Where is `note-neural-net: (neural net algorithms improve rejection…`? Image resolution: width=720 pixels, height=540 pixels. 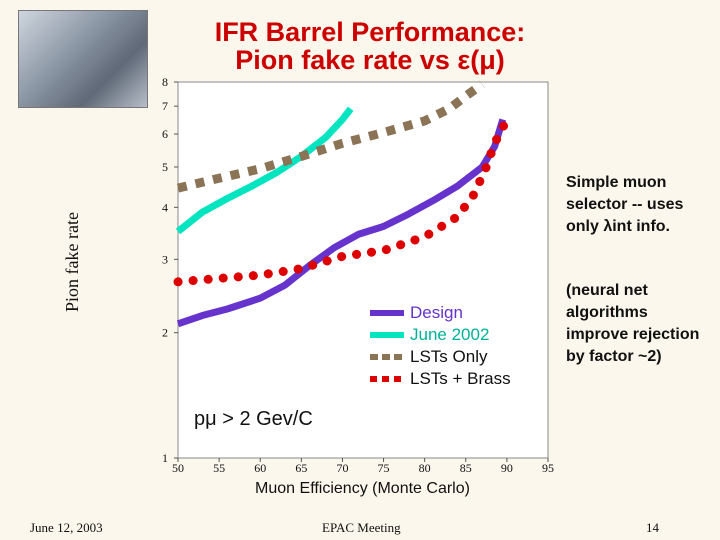 note-neural-net: (neural net algorithms improve rejection… is located at coordinates (633, 323).